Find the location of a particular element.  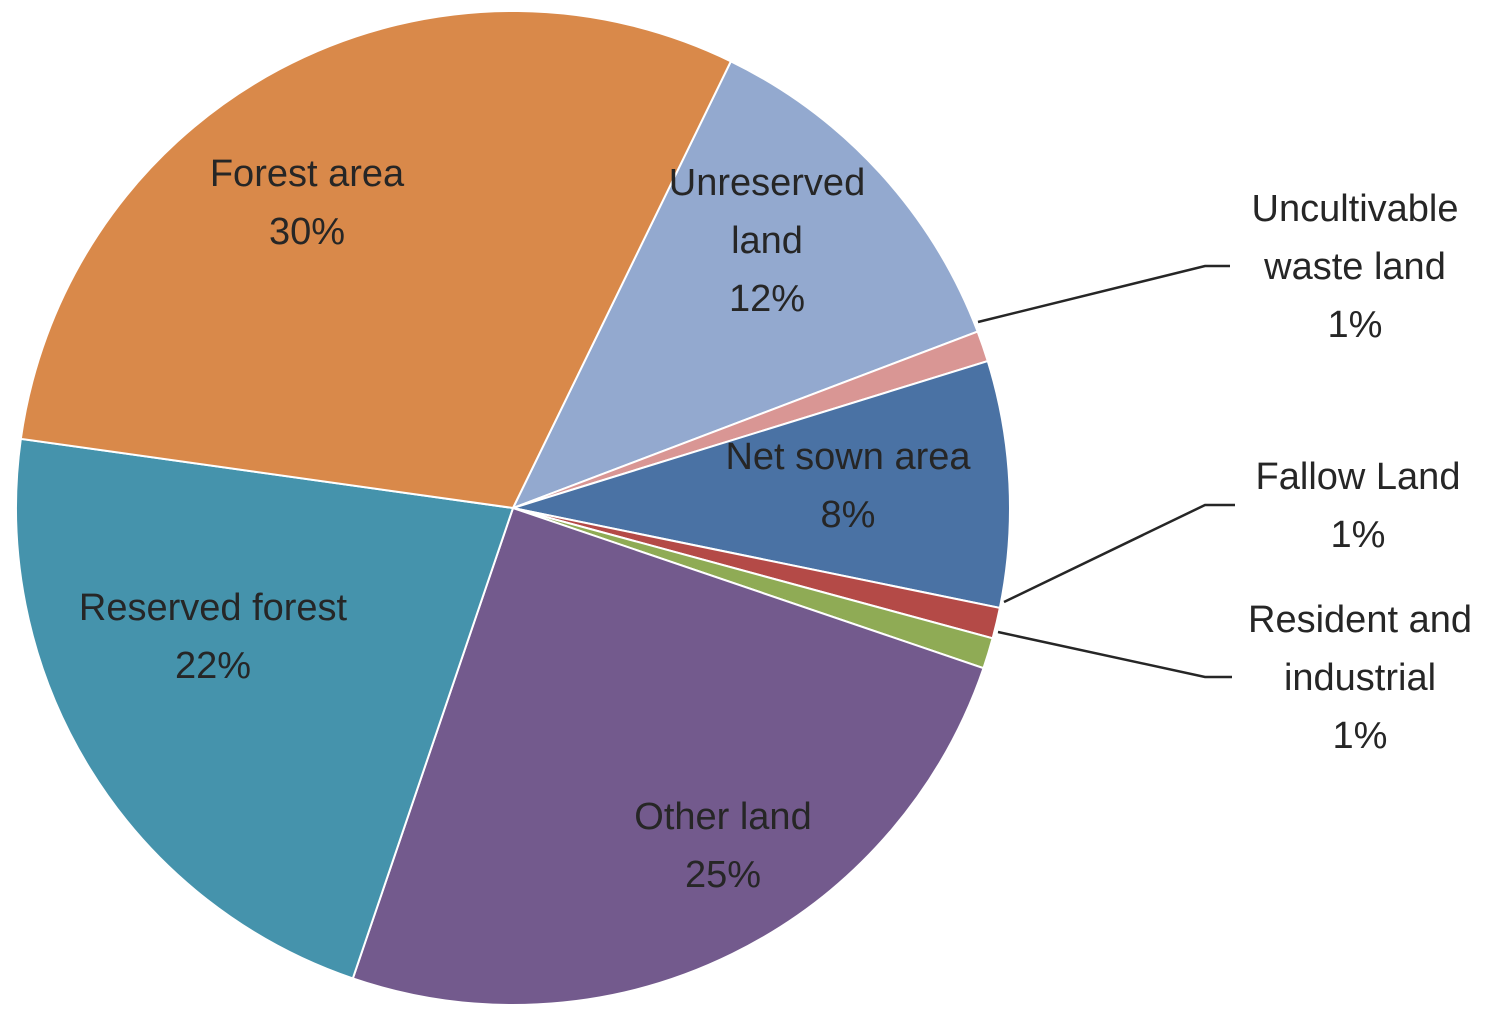

data-label-line: 30% is located at coordinates (307, 232).